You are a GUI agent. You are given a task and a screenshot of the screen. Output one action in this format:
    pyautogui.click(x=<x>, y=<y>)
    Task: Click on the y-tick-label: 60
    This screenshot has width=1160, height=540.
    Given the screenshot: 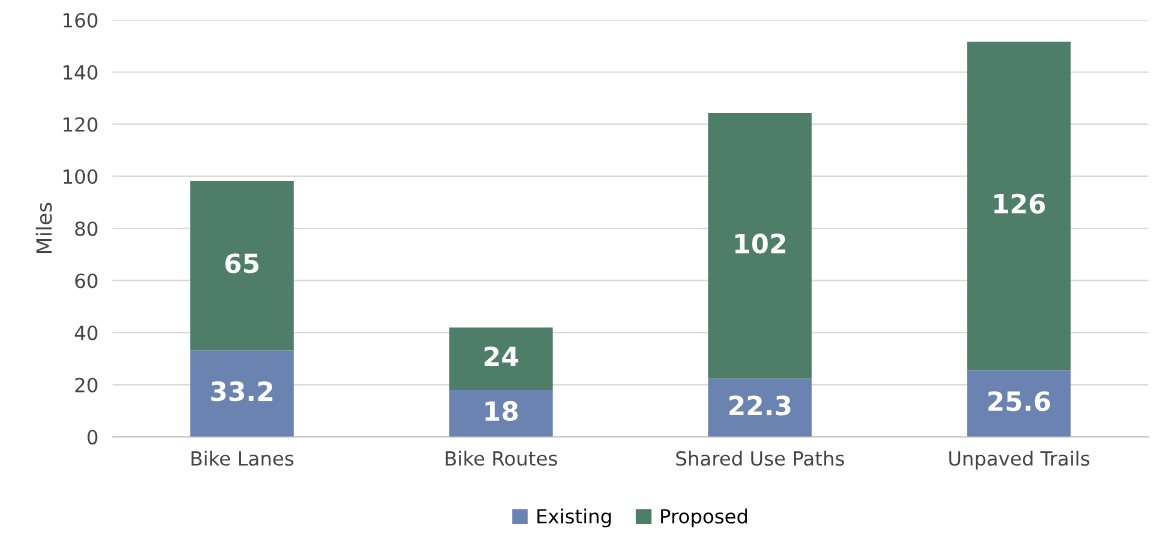 What is the action you would take?
    pyautogui.click(x=86, y=281)
    